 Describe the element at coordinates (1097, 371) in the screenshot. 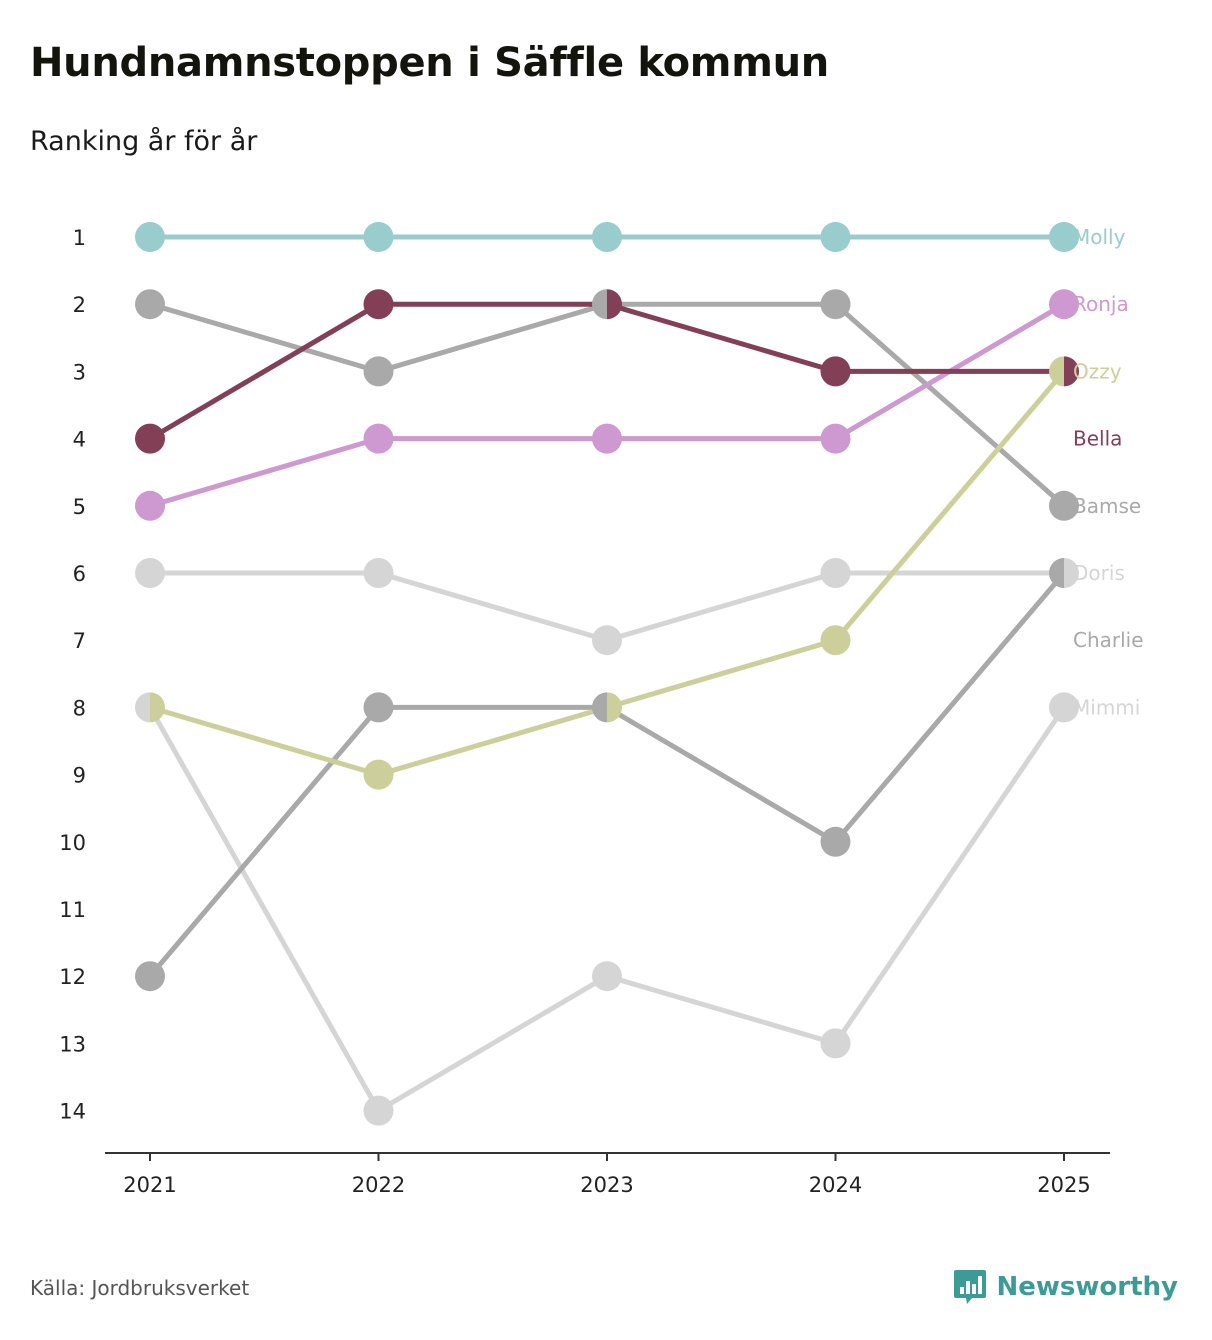

I see `end-label-ozzy: Ozzy` at that location.